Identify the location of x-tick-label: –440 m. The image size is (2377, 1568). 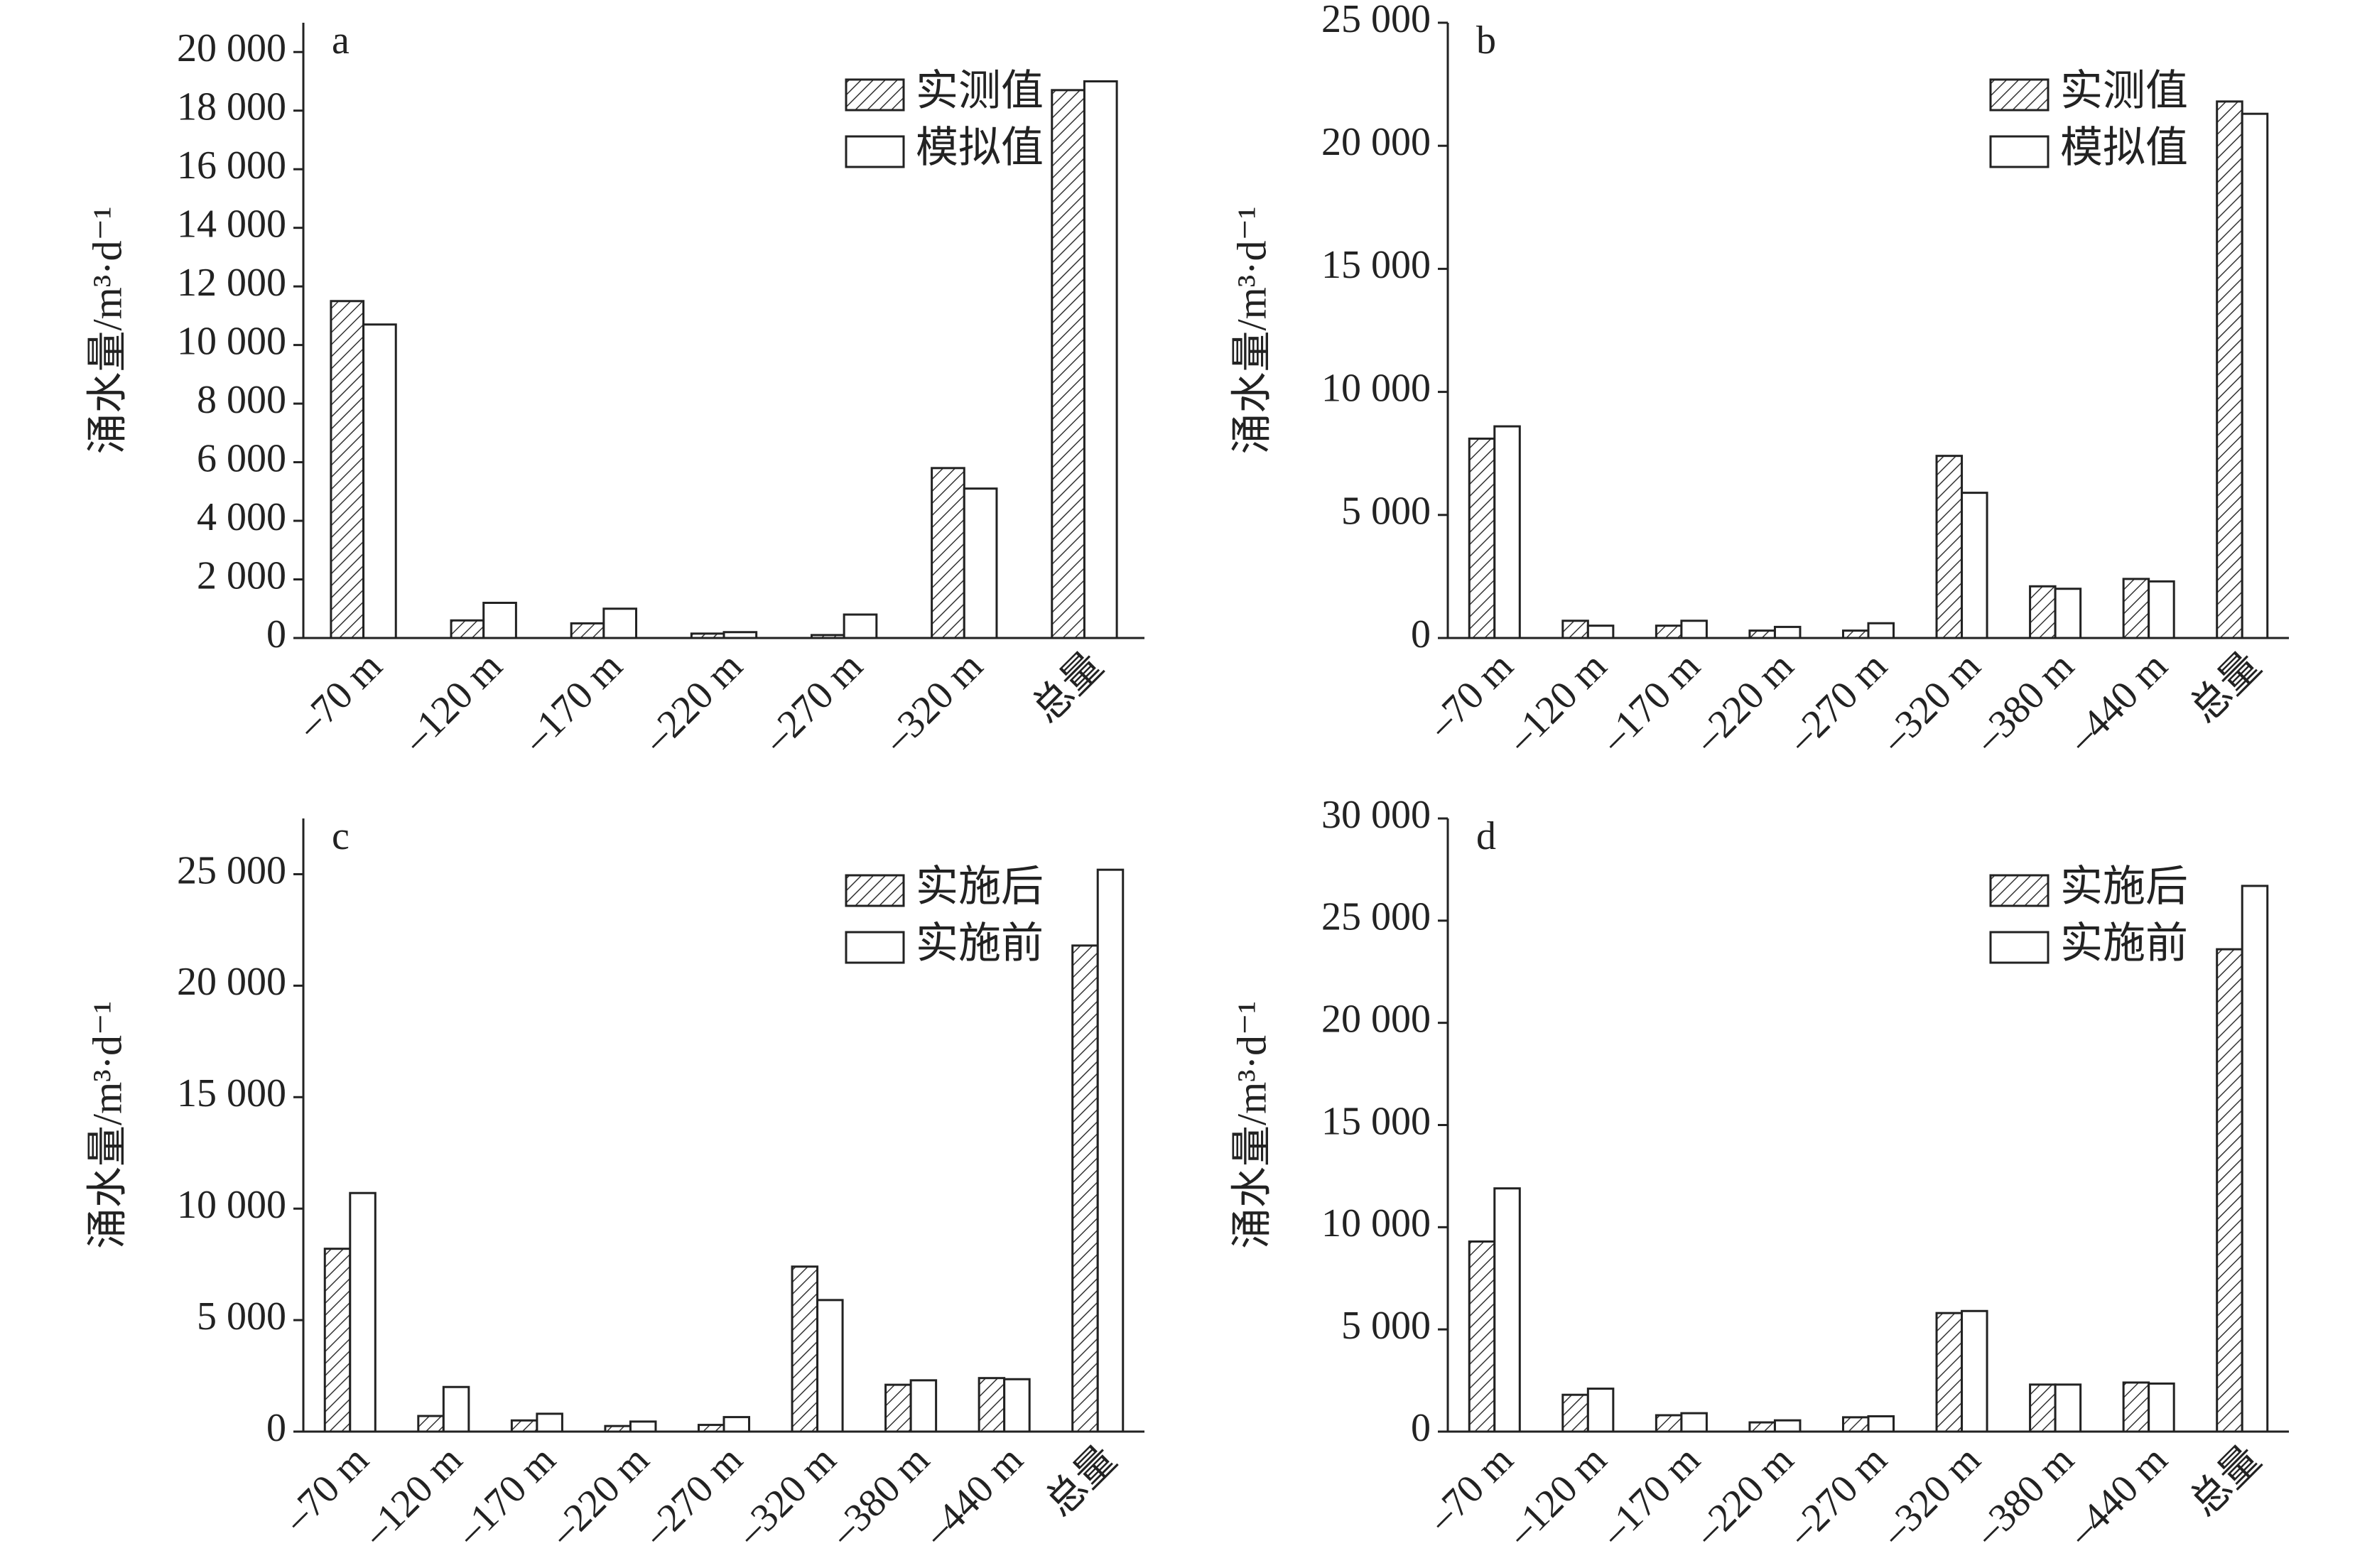
(972, 1495).